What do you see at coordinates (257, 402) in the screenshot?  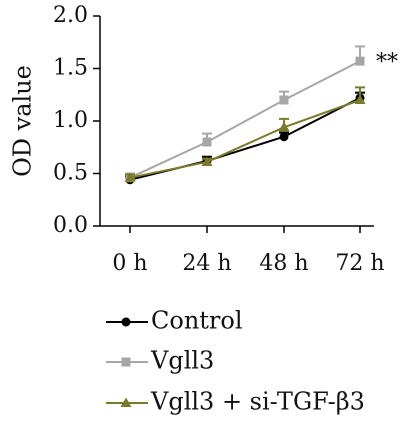 I see `legend-label: Vgll3 + si-TGF-β3` at bounding box center [257, 402].